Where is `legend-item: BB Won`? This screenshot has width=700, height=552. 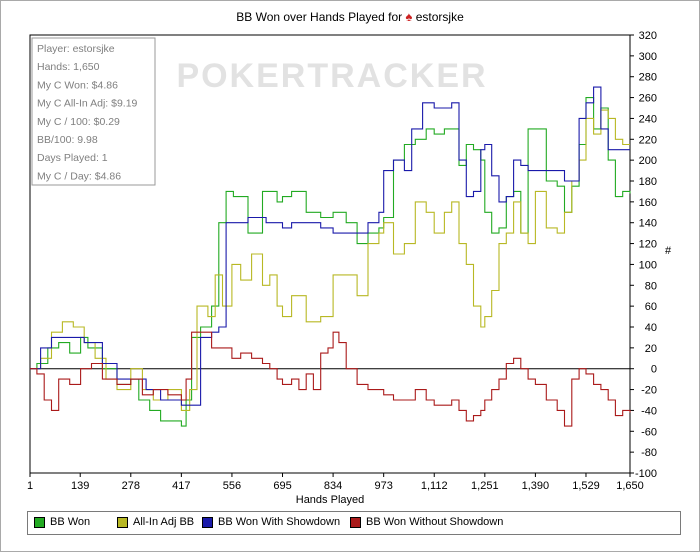
legend-item: BB Won is located at coordinates (62, 522).